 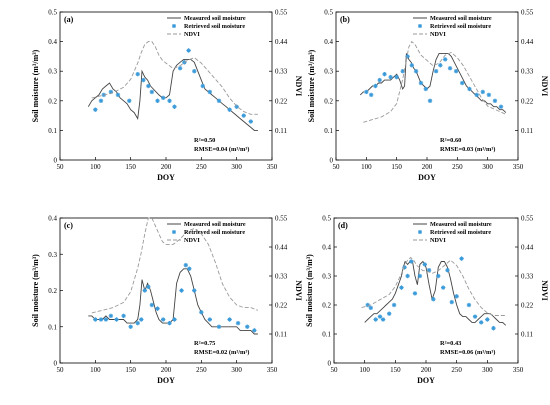 I want to click on rmse-label: RMSE=0.06 (m³/m³), so click(x=467, y=352).